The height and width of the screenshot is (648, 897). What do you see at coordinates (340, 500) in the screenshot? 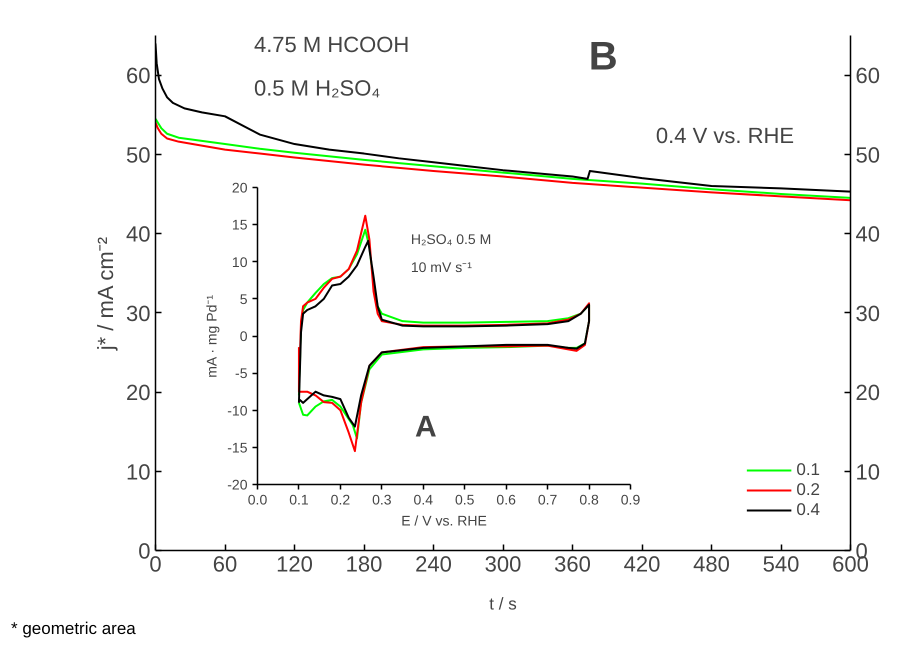
I see `x-tick-label: 0.2` at bounding box center [340, 500].